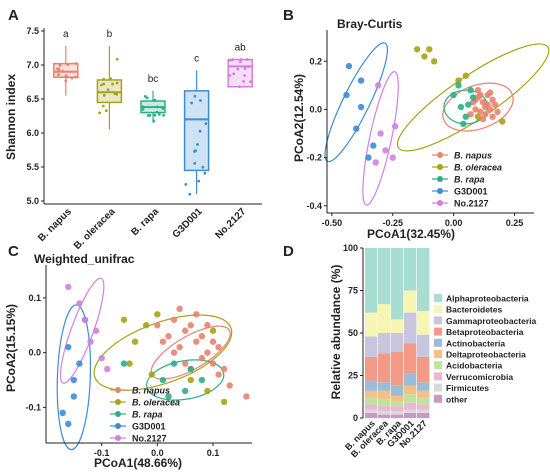 The image size is (550, 474). I want to click on box-b-oleracea, so click(109, 91).